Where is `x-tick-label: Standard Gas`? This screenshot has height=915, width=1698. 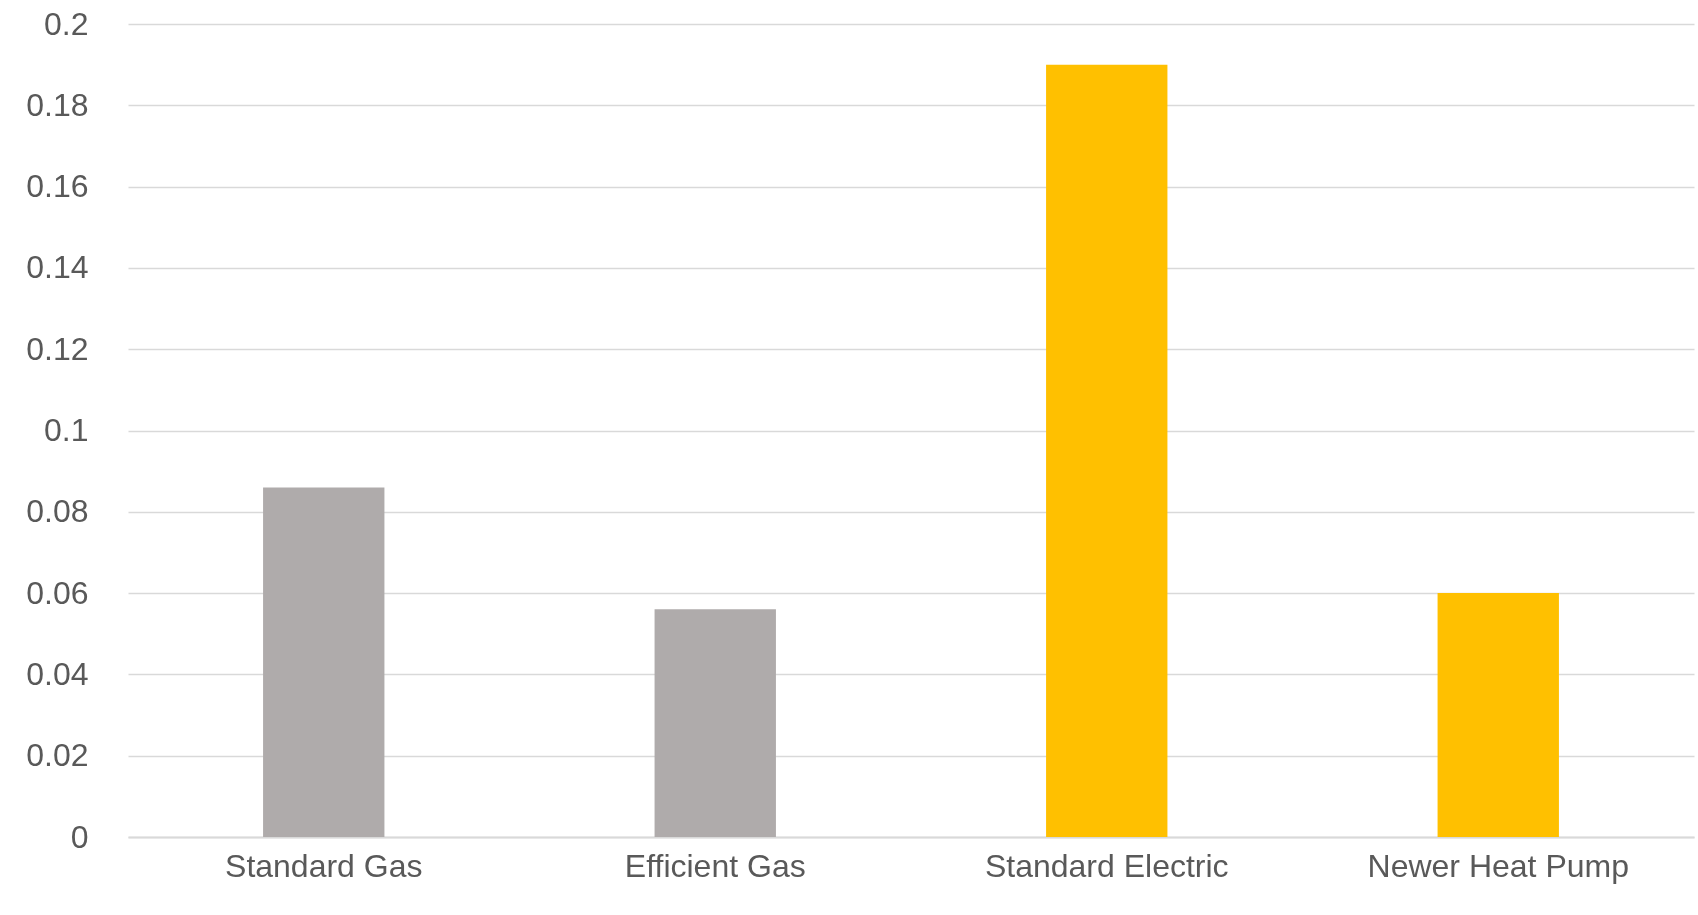 x-tick-label: Standard Gas is located at coordinates (324, 865).